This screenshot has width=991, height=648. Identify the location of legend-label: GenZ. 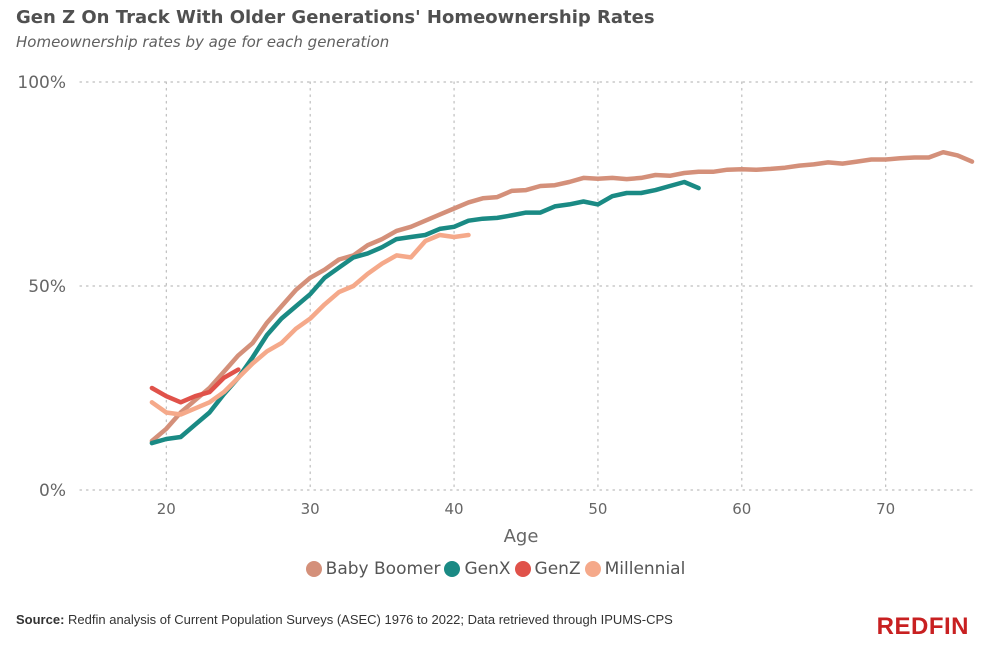
(557, 569).